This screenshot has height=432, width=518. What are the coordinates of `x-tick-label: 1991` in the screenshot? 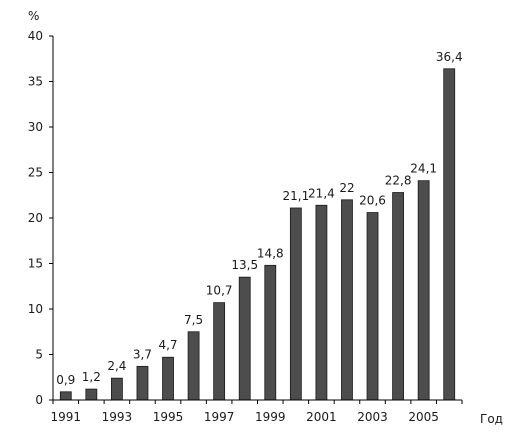 It's located at (66, 417).